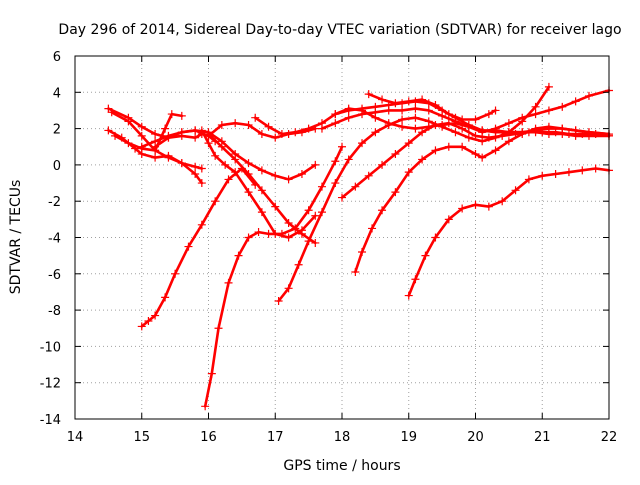 This screenshot has width=640, height=485. I want to click on x-tick-label: 22, so click(609, 437).